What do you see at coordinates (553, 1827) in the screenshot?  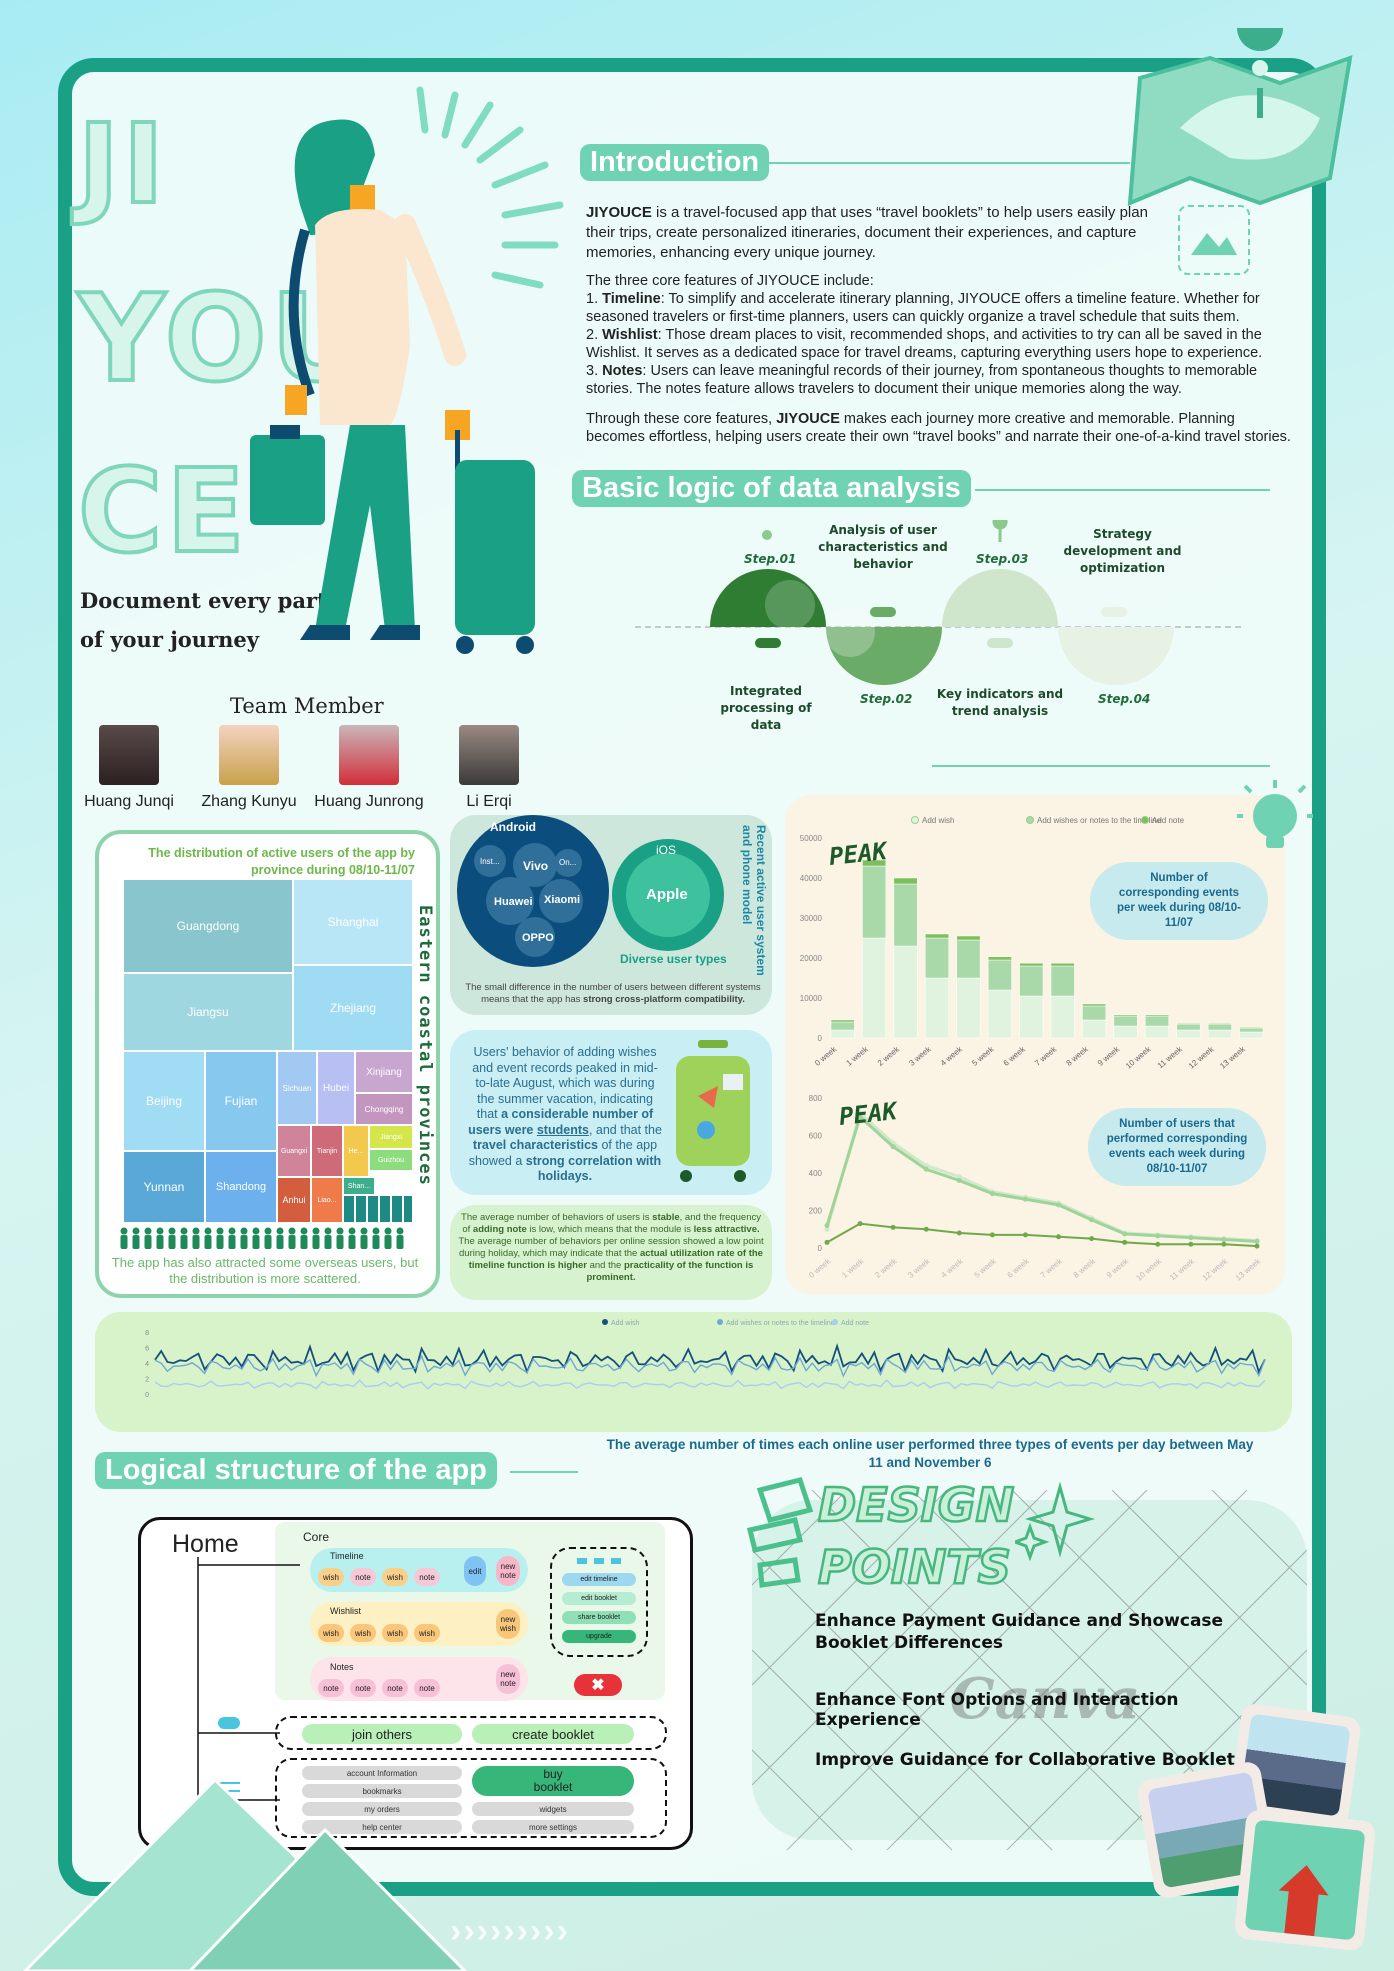 I see `more-settings-item: more settings` at bounding box center [553, 1827].